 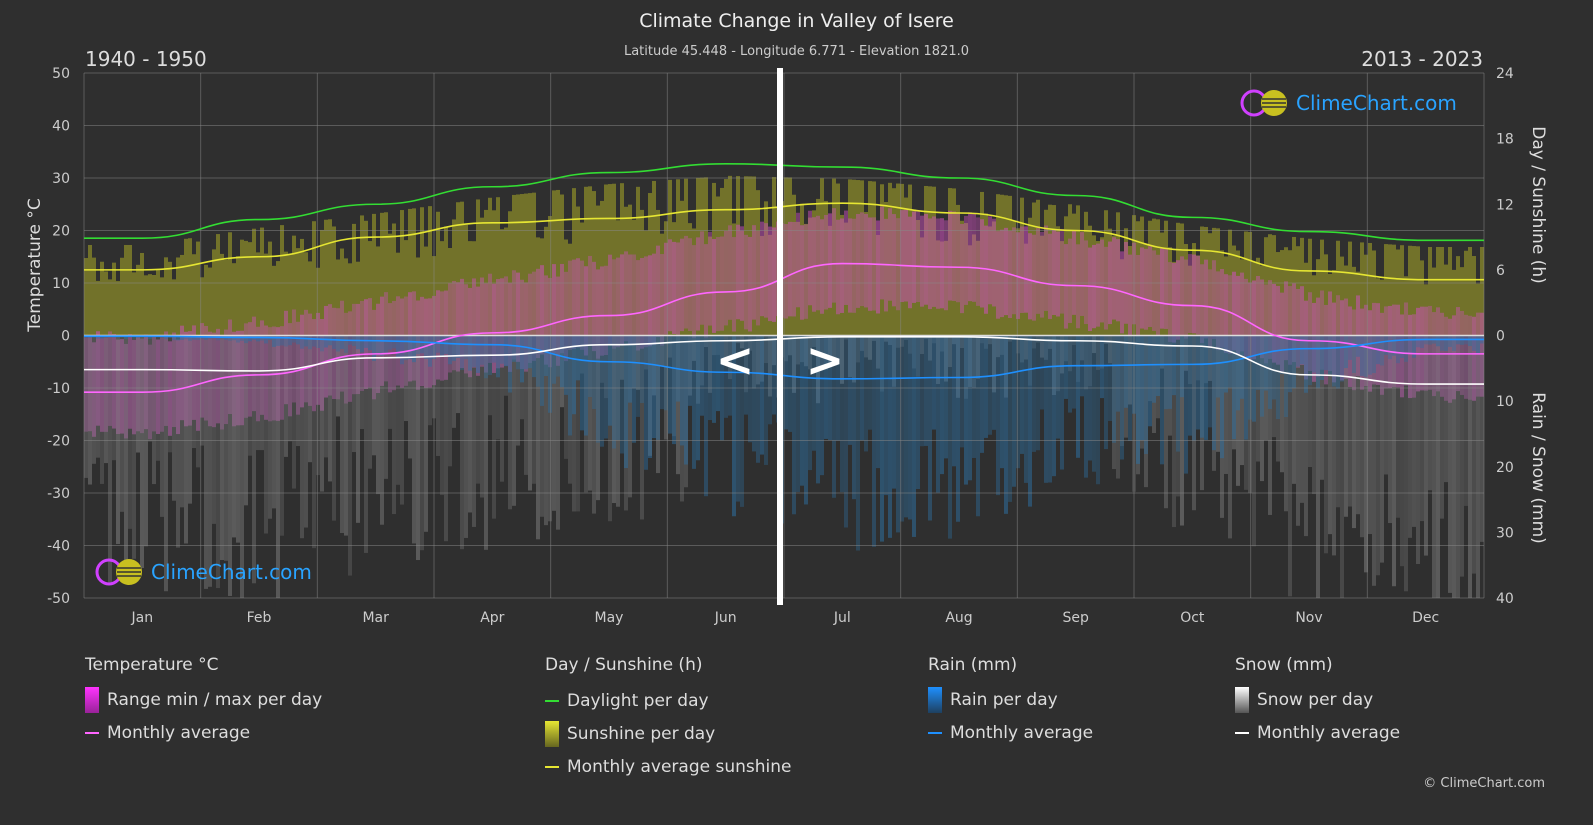 What do you see at coordinates (725, 618) in the screenshot?
I see `x-tick-label: Jun` at bounding box center [725, 618].